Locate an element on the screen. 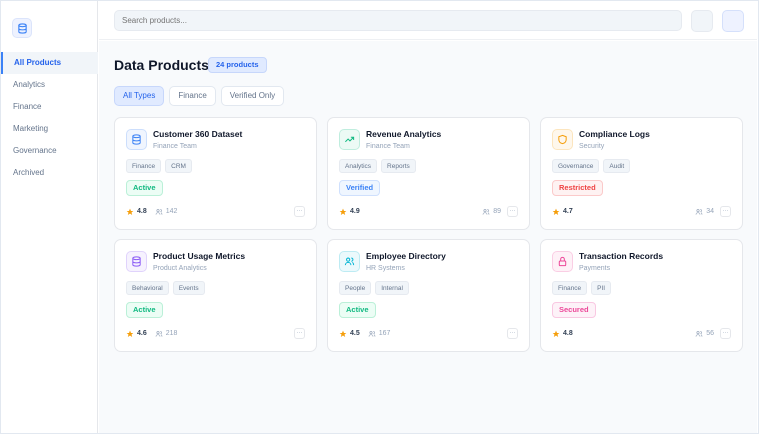  filter-all-types: All Types is located at coordinates (139, 96).